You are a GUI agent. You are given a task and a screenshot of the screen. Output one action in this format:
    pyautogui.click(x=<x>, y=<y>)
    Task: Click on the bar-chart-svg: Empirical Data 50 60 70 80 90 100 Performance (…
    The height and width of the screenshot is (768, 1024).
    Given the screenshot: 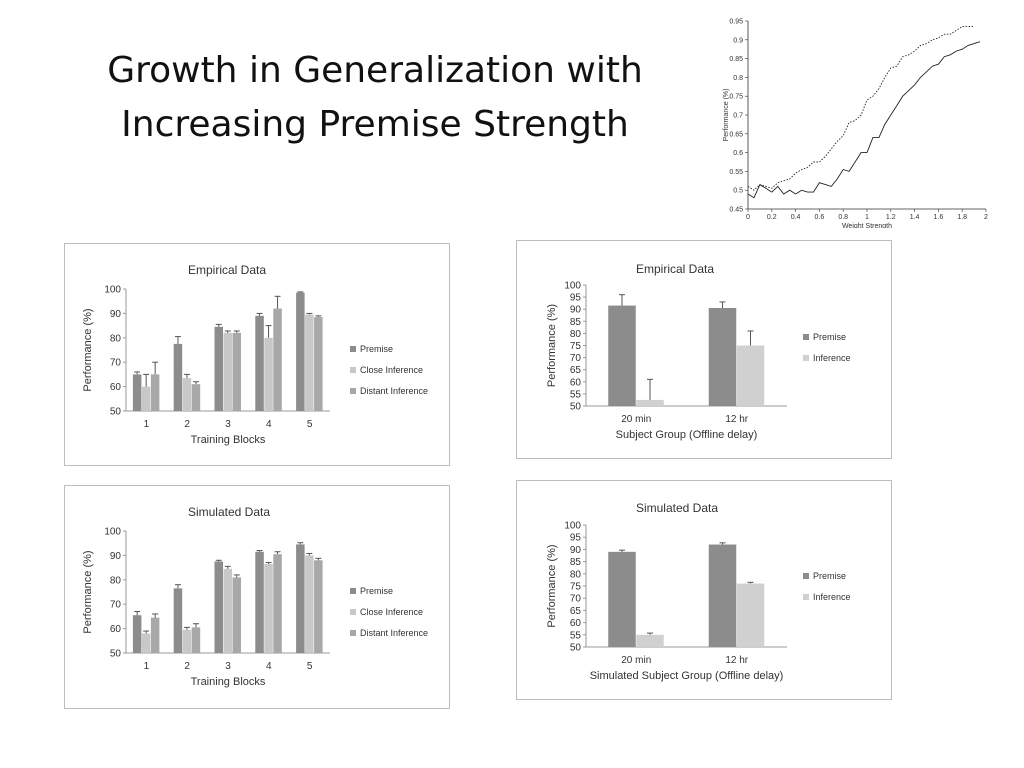 What is the action you would take?
    pyautogui.click(x=255, y=354)
    